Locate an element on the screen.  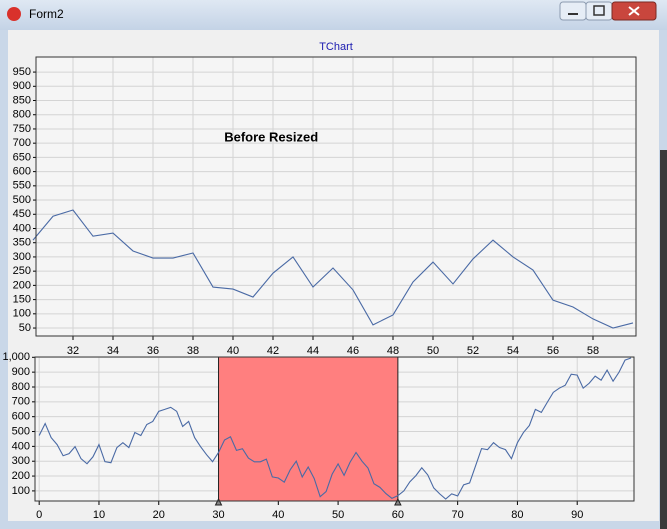
x-tick-label: 70 is located at coordinates (458, 515).